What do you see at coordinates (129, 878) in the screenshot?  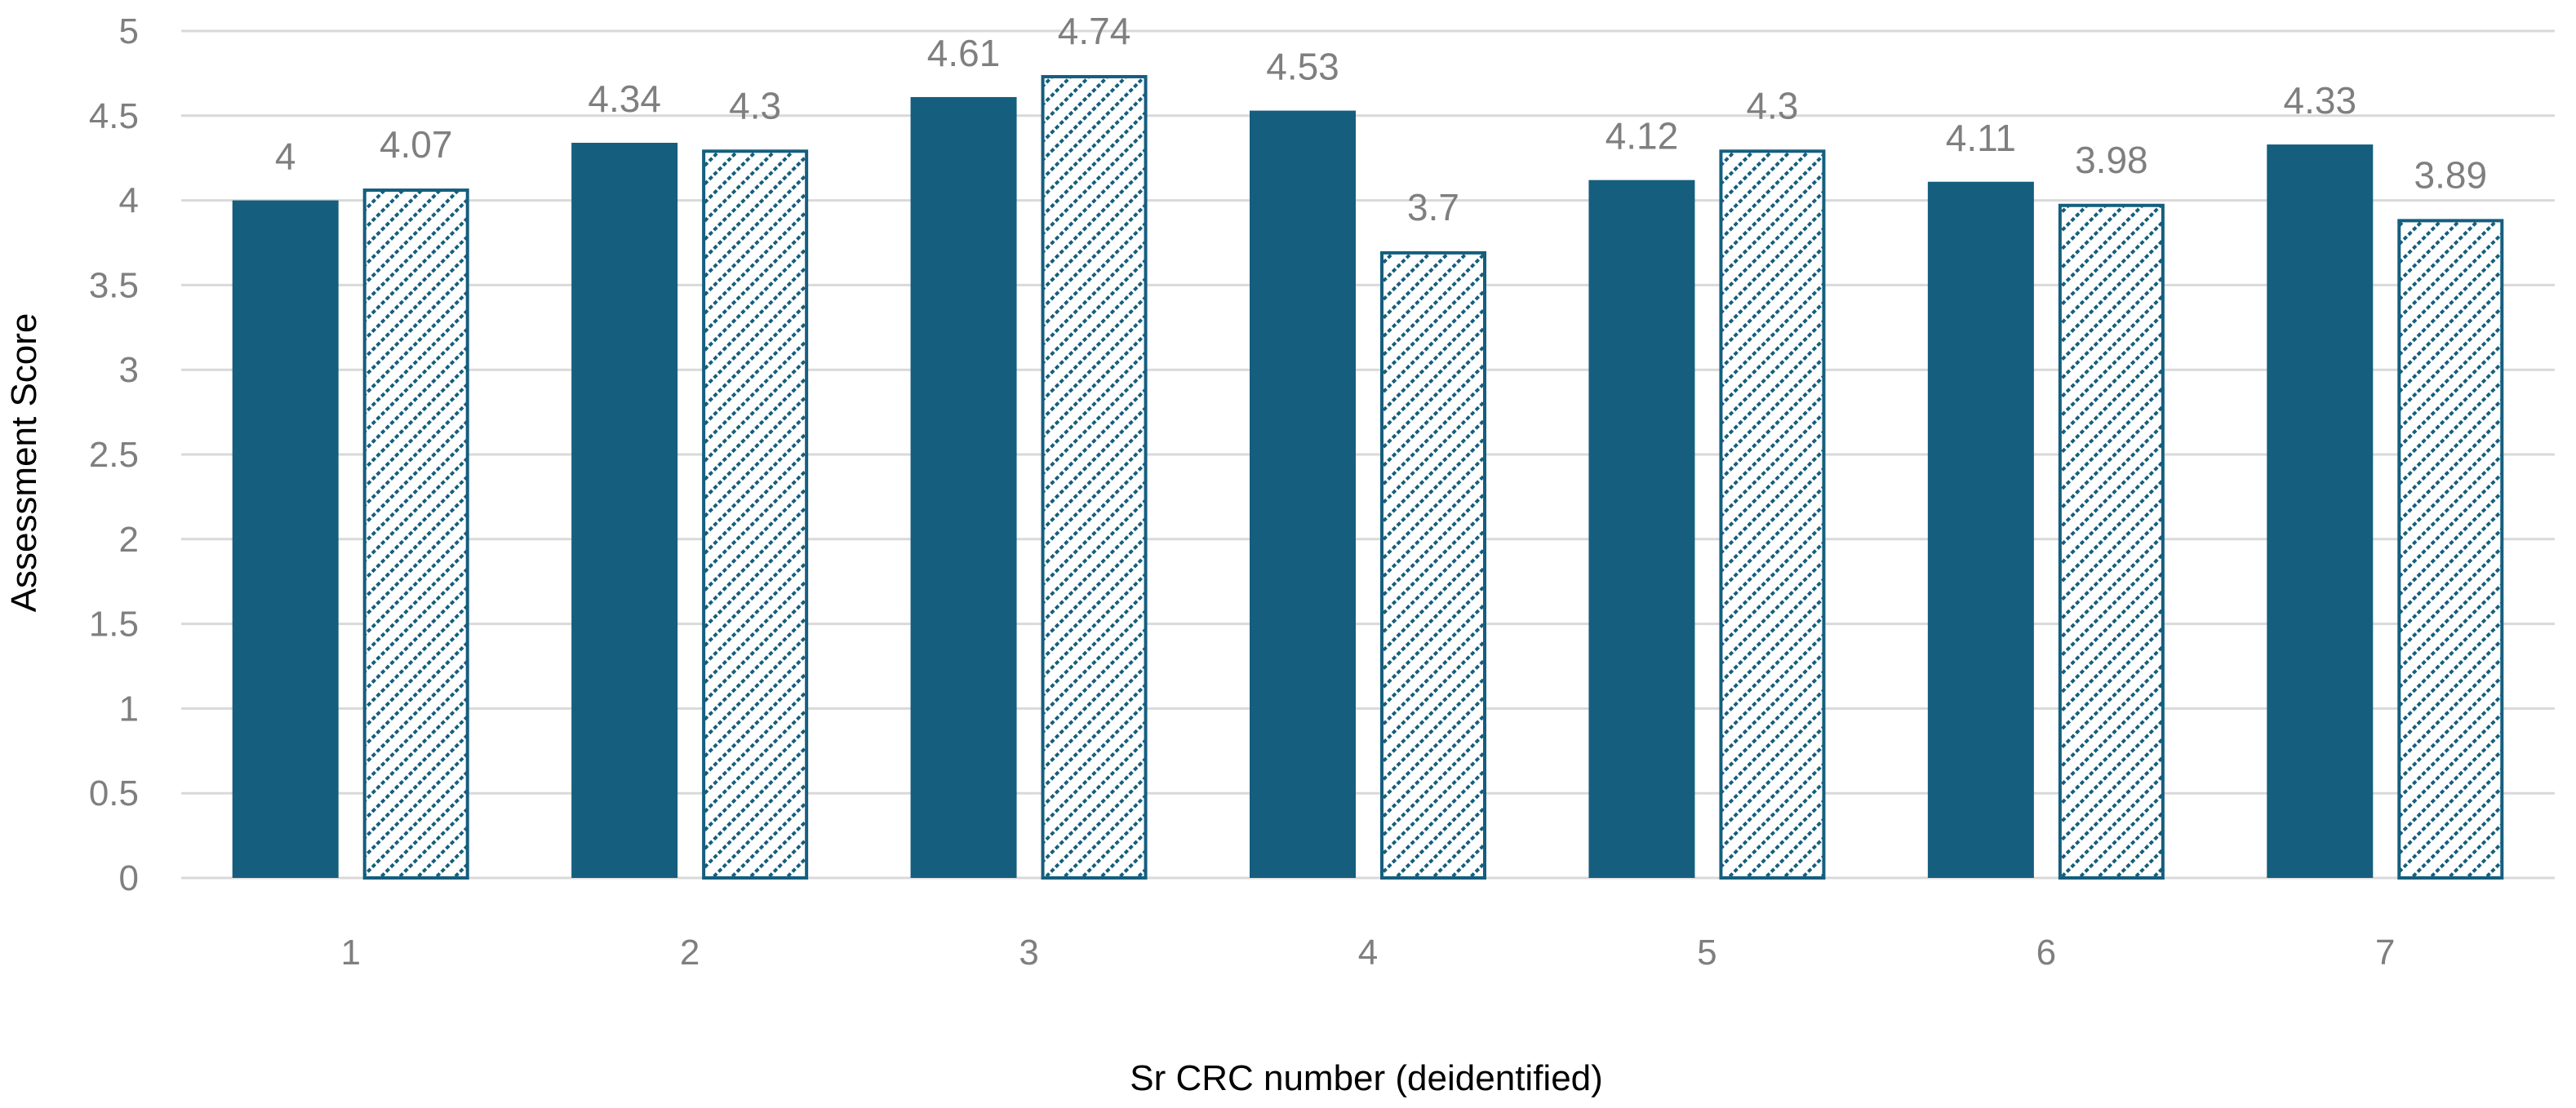 I see `y-tick-label: 0` at bounding box center [129, 878].